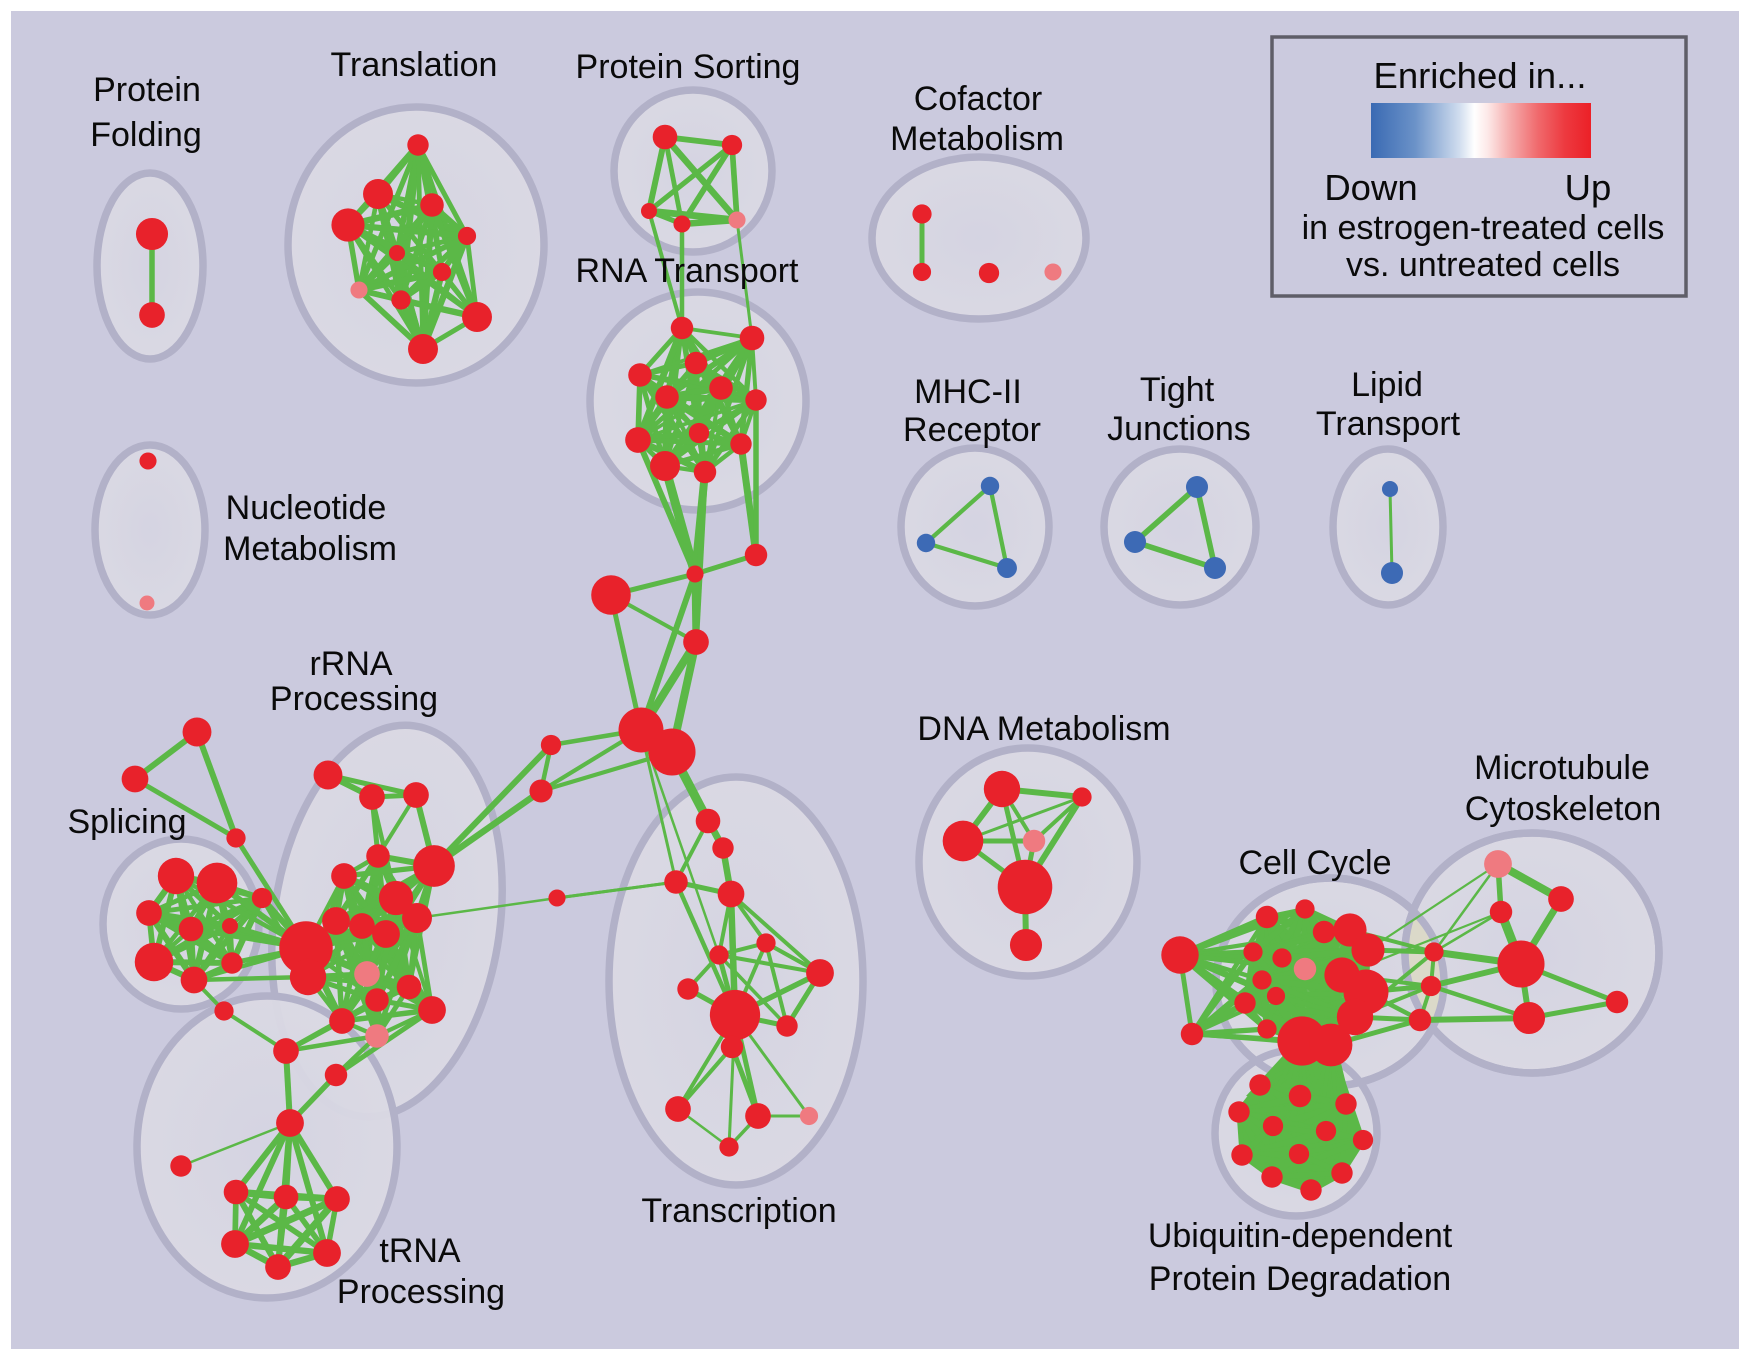  I want to click on svg-text: Splicing, so click(126, 822).